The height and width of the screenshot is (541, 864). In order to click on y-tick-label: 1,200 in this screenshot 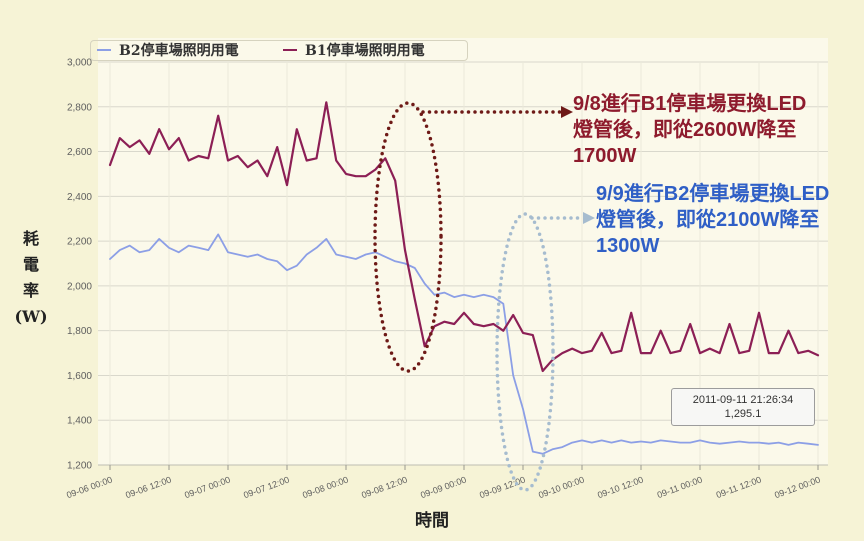, I will do `click(79, 466)`.